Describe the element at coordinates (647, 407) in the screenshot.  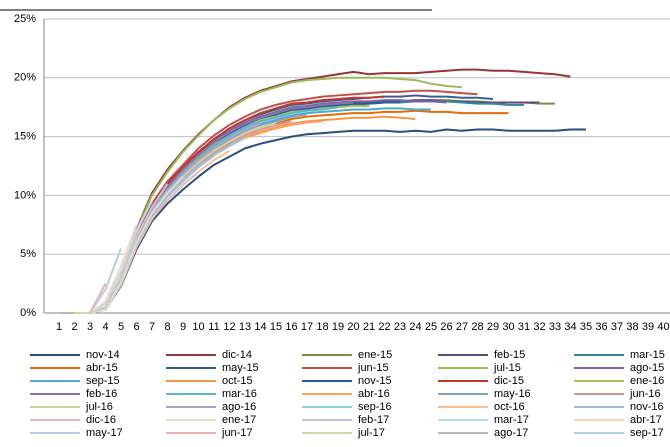
I see `legend-label: nov-16` at that location.